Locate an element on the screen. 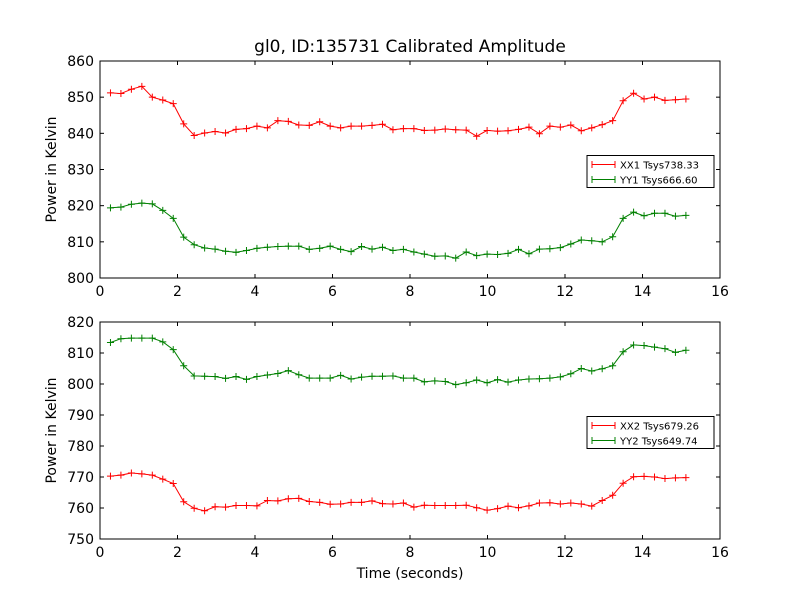  y-tick-label: 780 is located at coordinates (80, 447).